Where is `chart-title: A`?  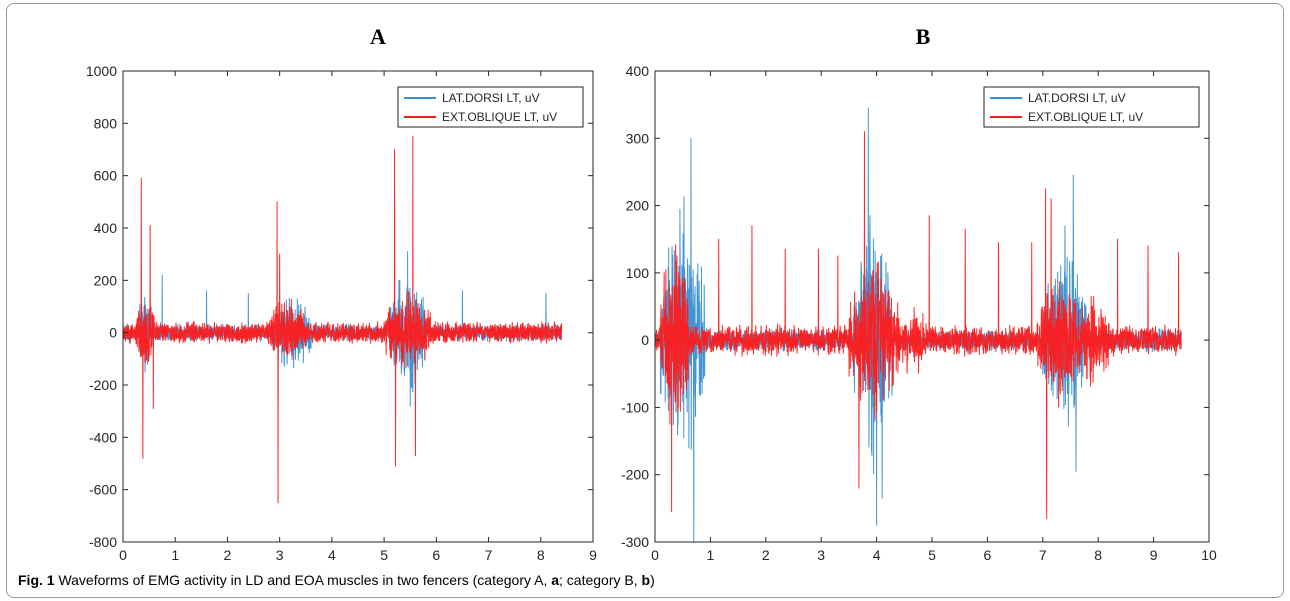
chart-title: A is located at coordinates (378, 36).